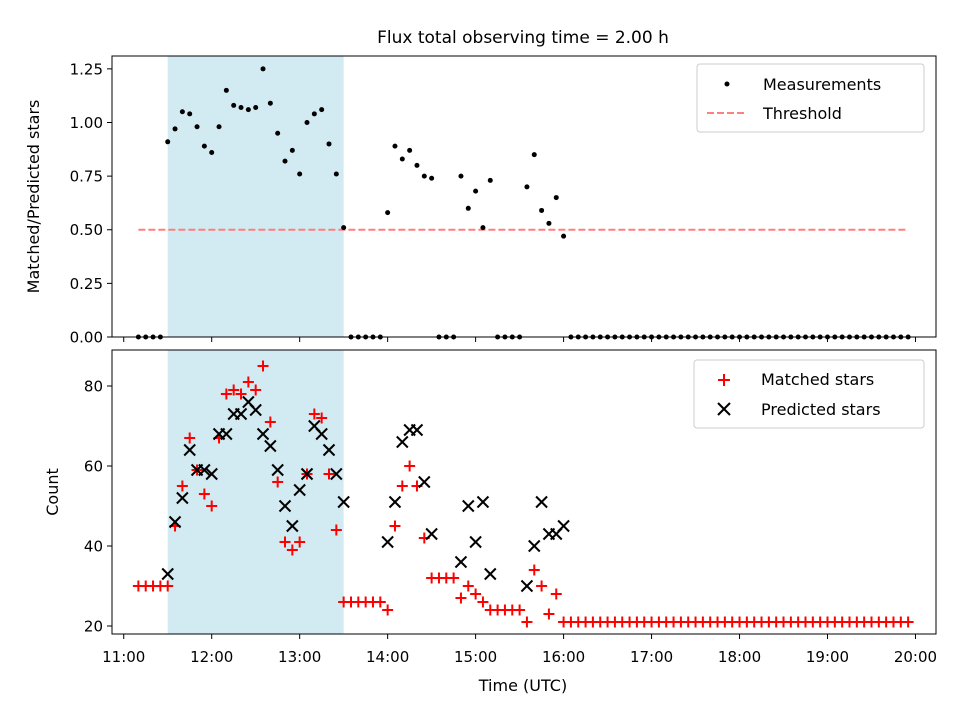 Image resolution: width=960 pixels, height=720 pixels. I want to click on bottom-x-tick-label: 11:00, so click(123, 657).